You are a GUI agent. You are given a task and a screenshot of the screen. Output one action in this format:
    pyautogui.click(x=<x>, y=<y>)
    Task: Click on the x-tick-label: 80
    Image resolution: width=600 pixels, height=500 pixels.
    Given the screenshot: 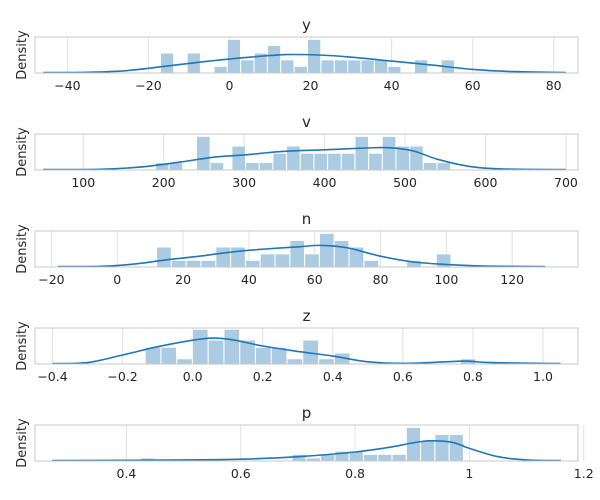 What is the action you would take?
    pyautogui.click(x=554, y=85)
    